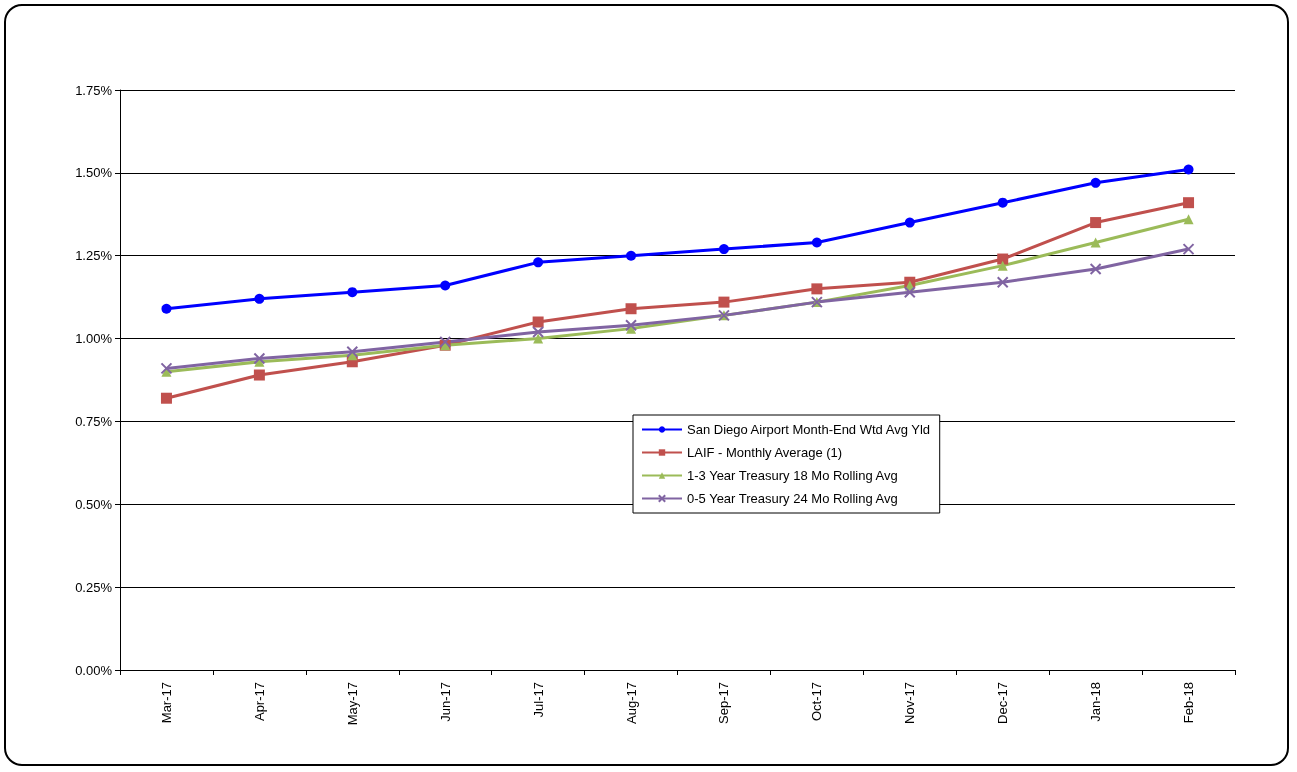 Image resolution: width=1297 pixels, height=772 pixels. What do you see at coordinates (94, 421) in the screenshot?
I see `y-tick-label: 0.75%` at bounding box center [94, 421].